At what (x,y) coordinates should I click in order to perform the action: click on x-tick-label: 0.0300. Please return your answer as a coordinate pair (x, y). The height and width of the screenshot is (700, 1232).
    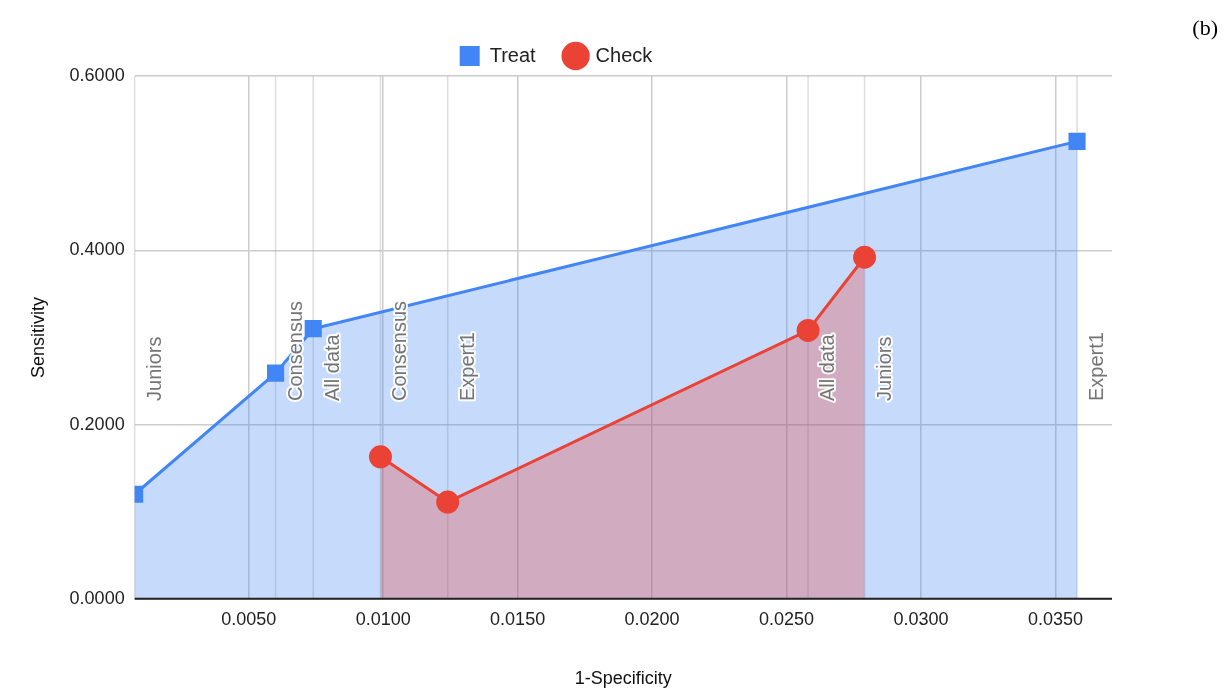
    Looking at the image, I should click on (921, 618).